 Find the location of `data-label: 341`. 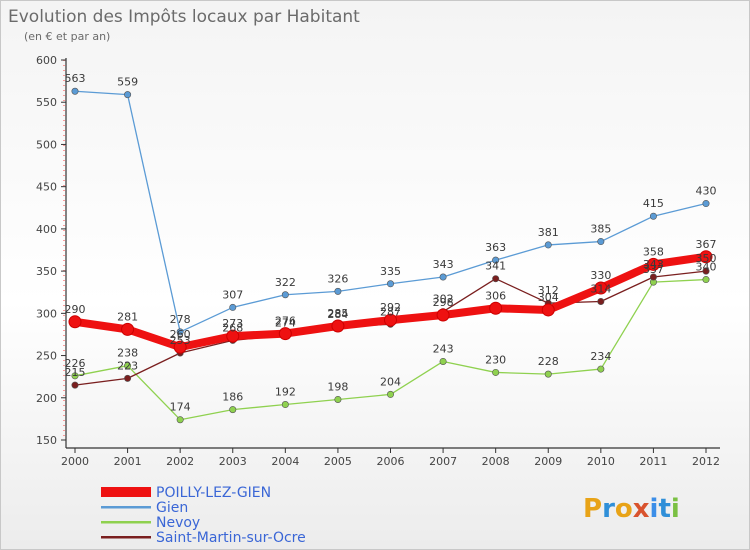

data-label: 341 is located at coordinates (495, 266).